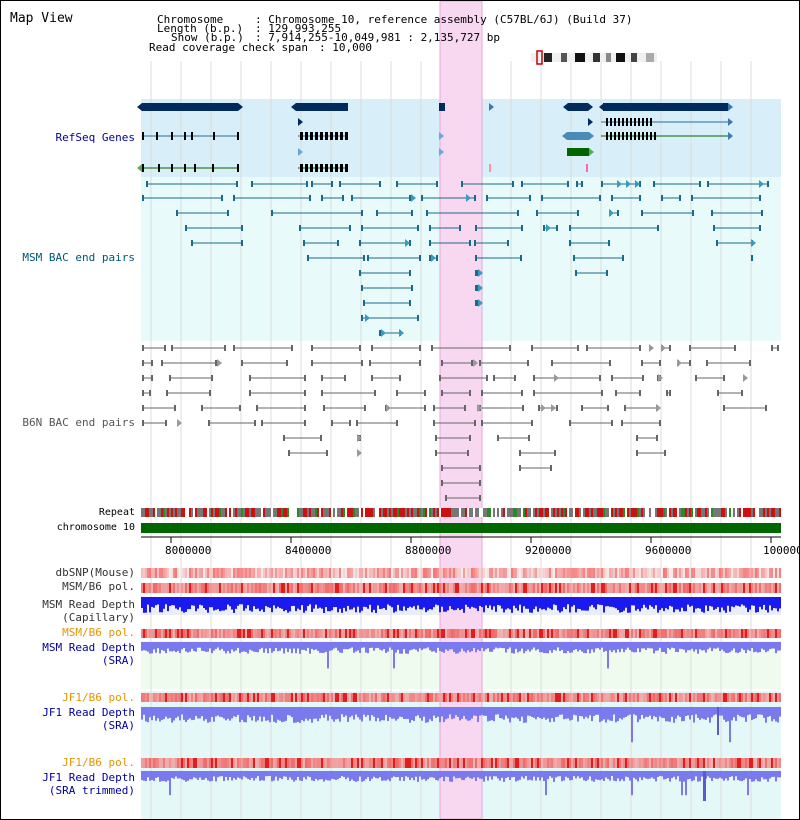 Image resolution: width=800 pixels, height=820 pixels. What do you see at coordinates (78, 422) in the screenshot?
I see `b6n-bac-track-label: B6N BAC end pairs` at bounding box center [78, 422].